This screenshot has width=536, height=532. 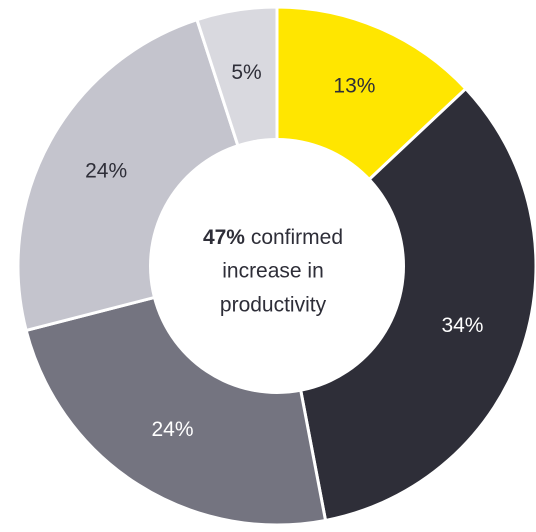 What do you see at coordinates (297, 237) in the screenshot?
I see `center-text: confirmed` at bounding box center [297, 237].